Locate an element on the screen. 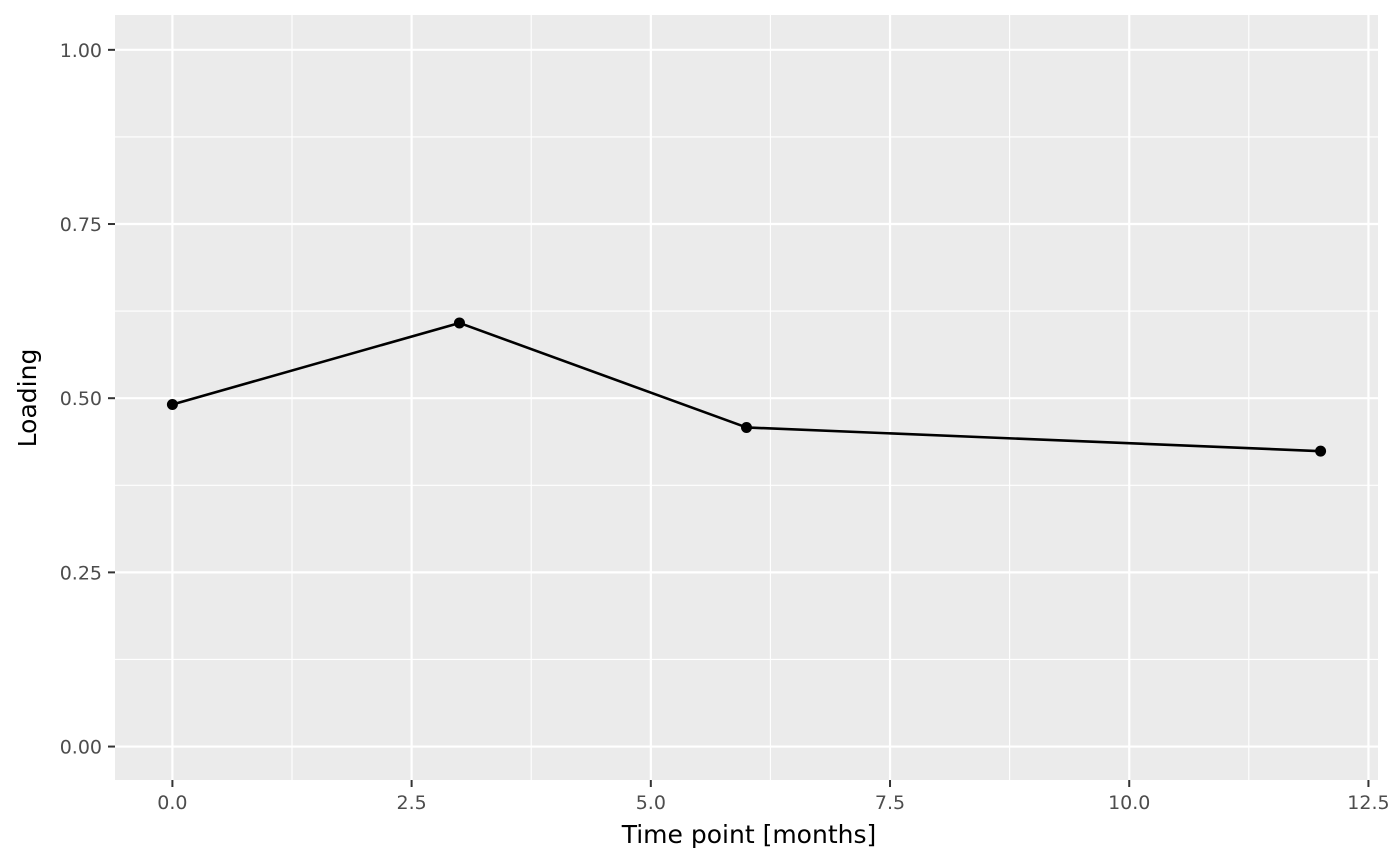  x-tick-label: 10.0 is located at coordinates (1129, 803).